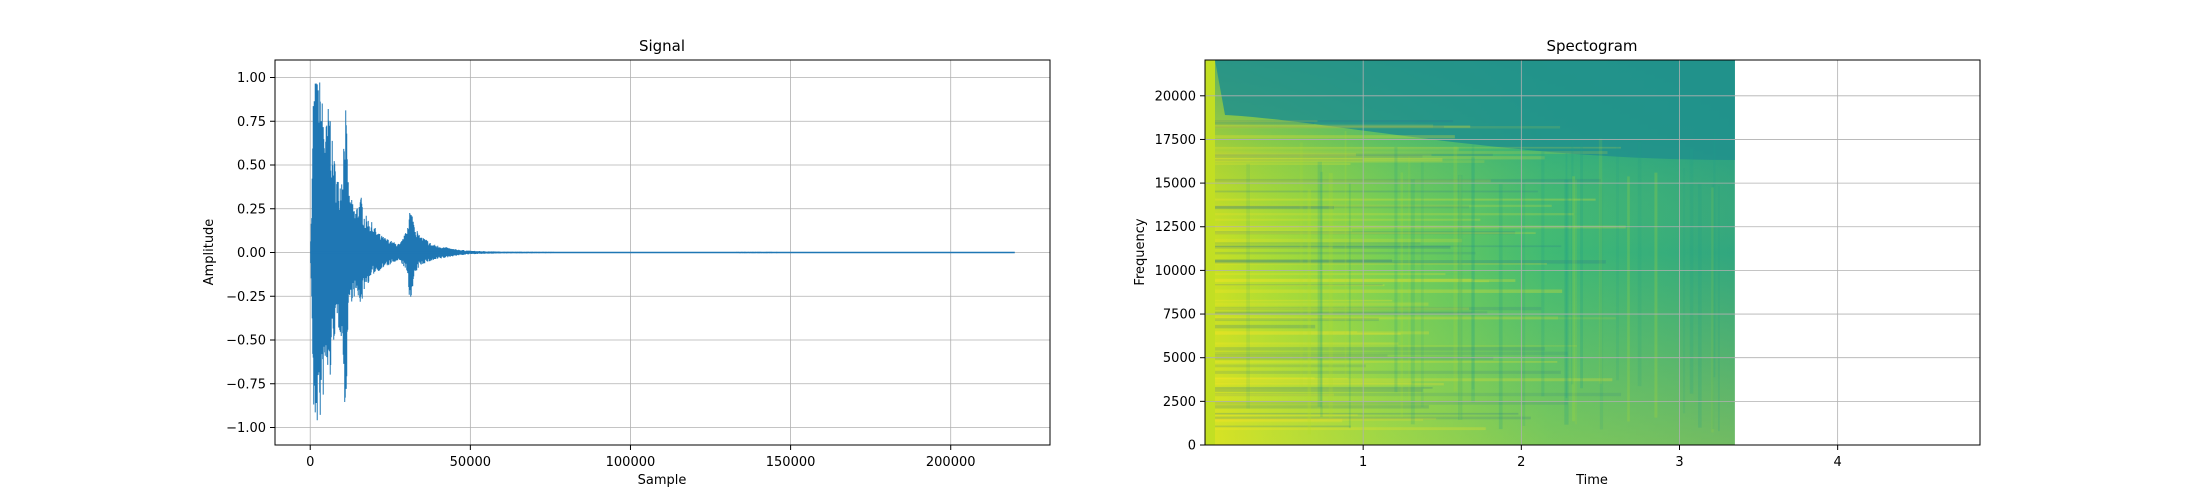 The image size is (2200, 500). Describe the element at coordinates (1175, 140) in the screenshot. I see `spectrogram-ytick-label: 17500` at that location.